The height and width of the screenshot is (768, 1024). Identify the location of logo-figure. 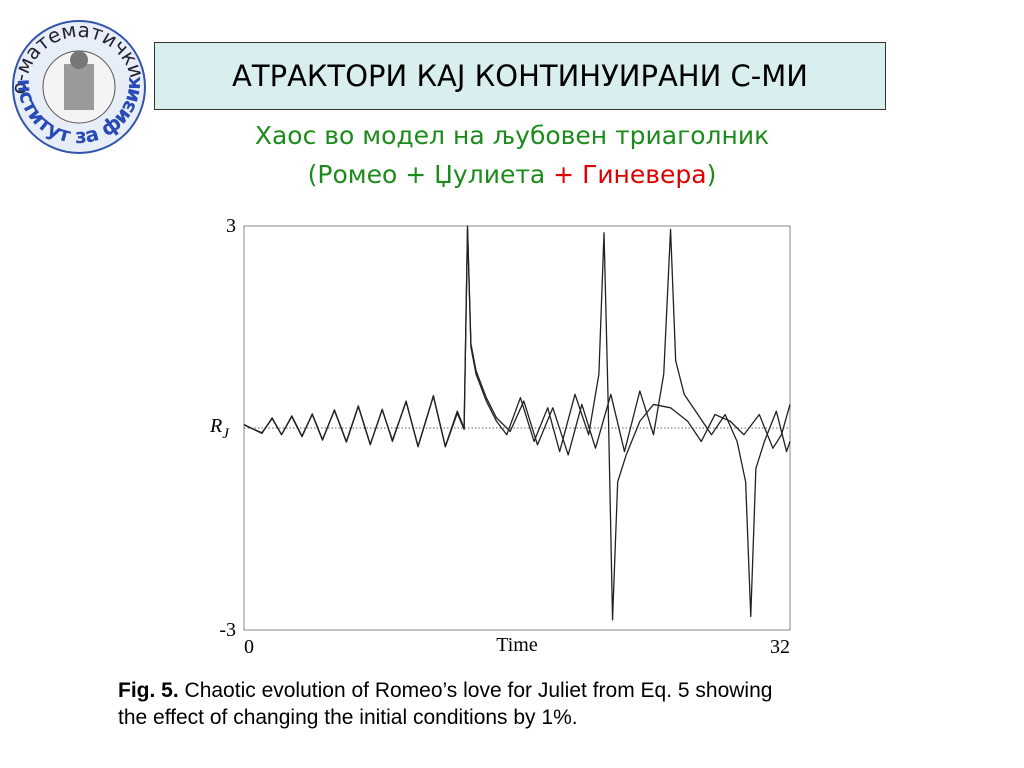
(79, 87).